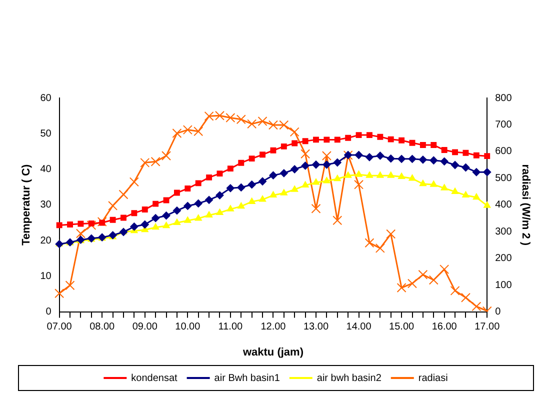  Describe the element at coordinates (273, 352) in the screenshot. I see `x-axis-title: waktu (jam)` at that location.